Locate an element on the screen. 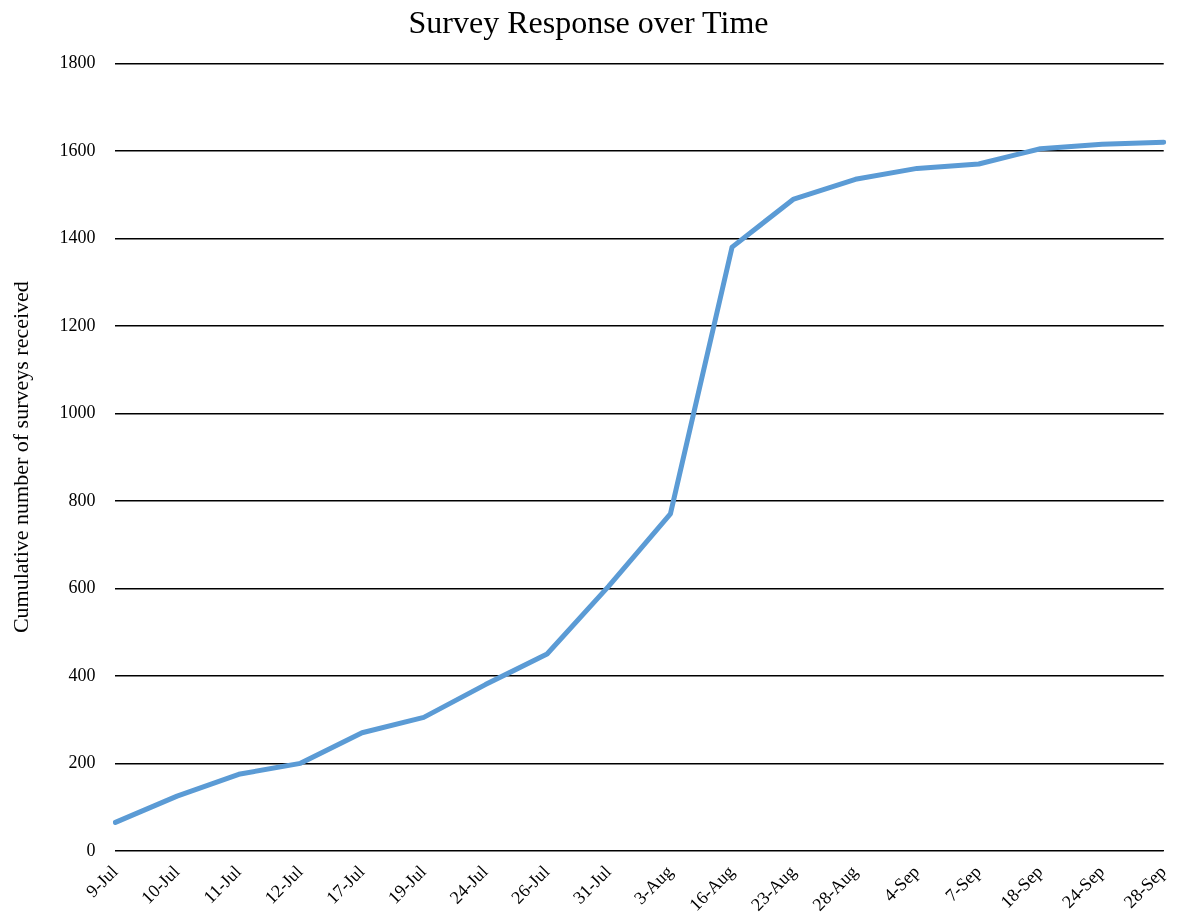 This screenshot has width=1182, height=919. y-tick-label: 1400 is located at coordinates (77, 237).